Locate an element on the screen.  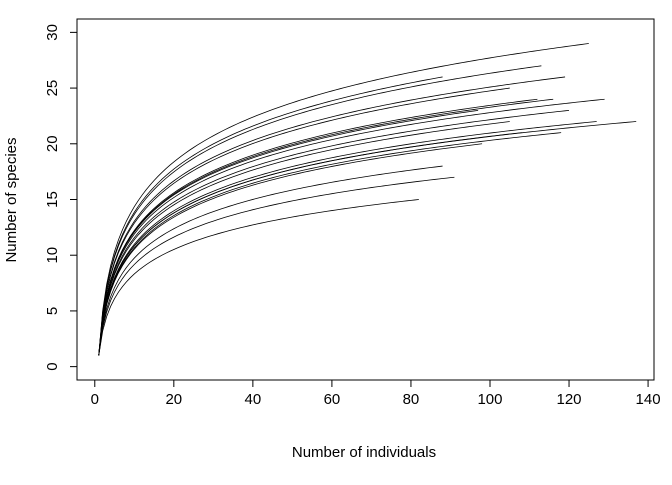
y-tick-label: 30 is located at coordinates (52, 32).